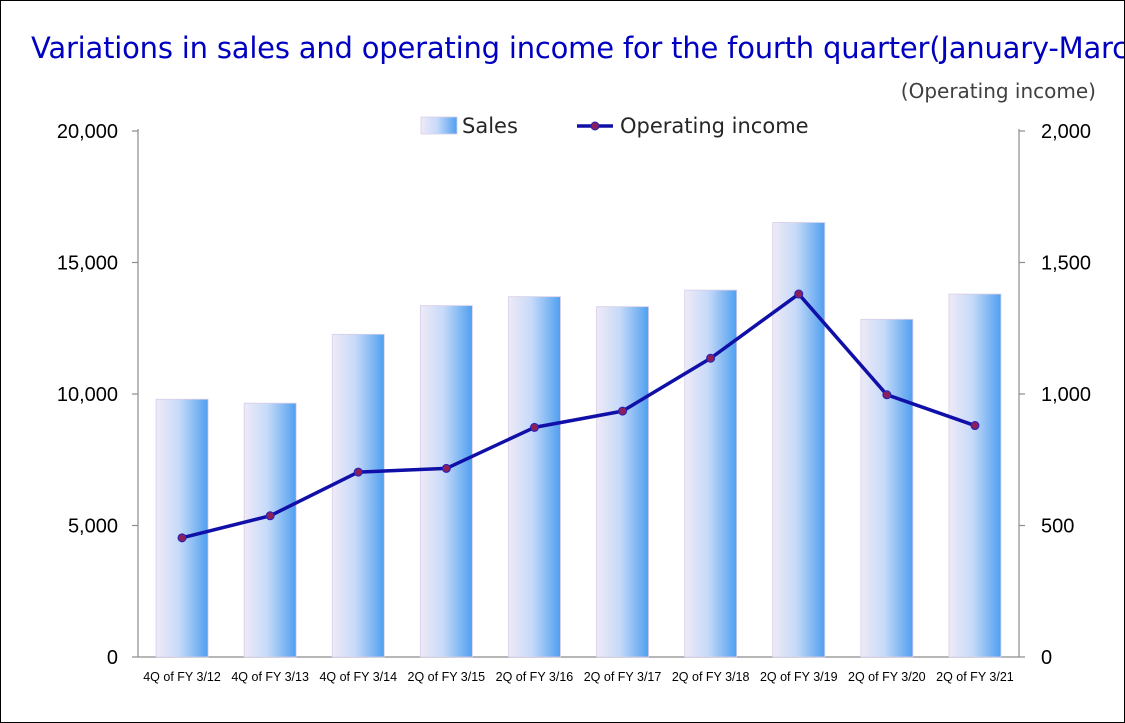 This screenshot has height=723, width=1125. What do you see at coordinates (87, 264) in the screenshot?
I see `left-tick-label: 15,000` at bounding box center [87, 264].